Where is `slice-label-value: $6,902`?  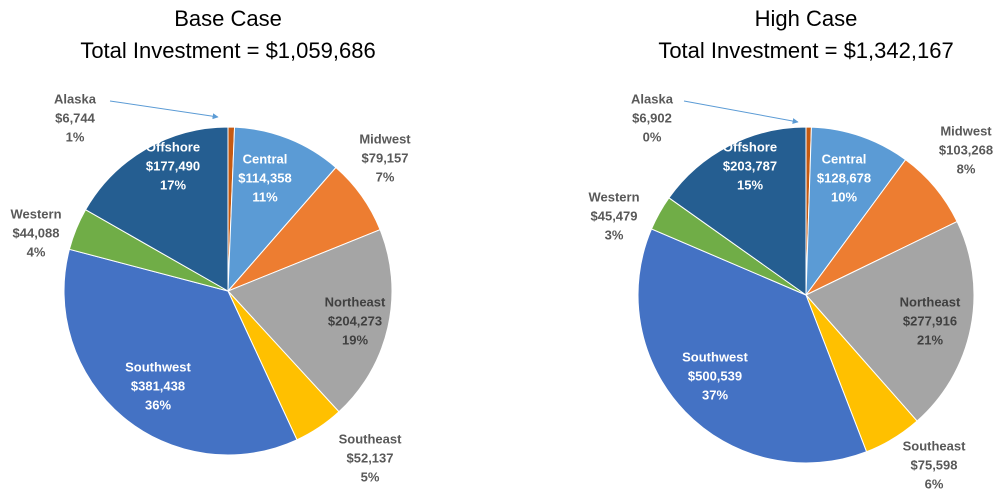 slice-label-value: $6,902 is located at coordinates (652, 117).